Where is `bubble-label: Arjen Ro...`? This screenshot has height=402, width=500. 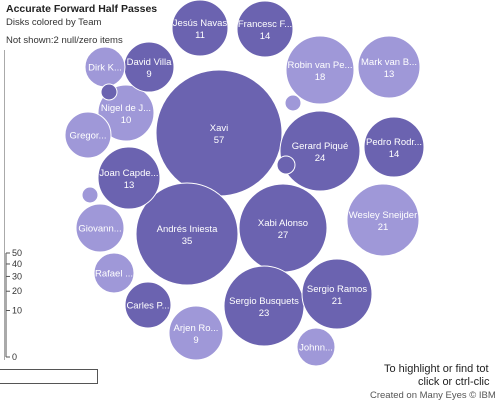 bubble-label: Arjen Ro... is located at coordinates (196, 328).